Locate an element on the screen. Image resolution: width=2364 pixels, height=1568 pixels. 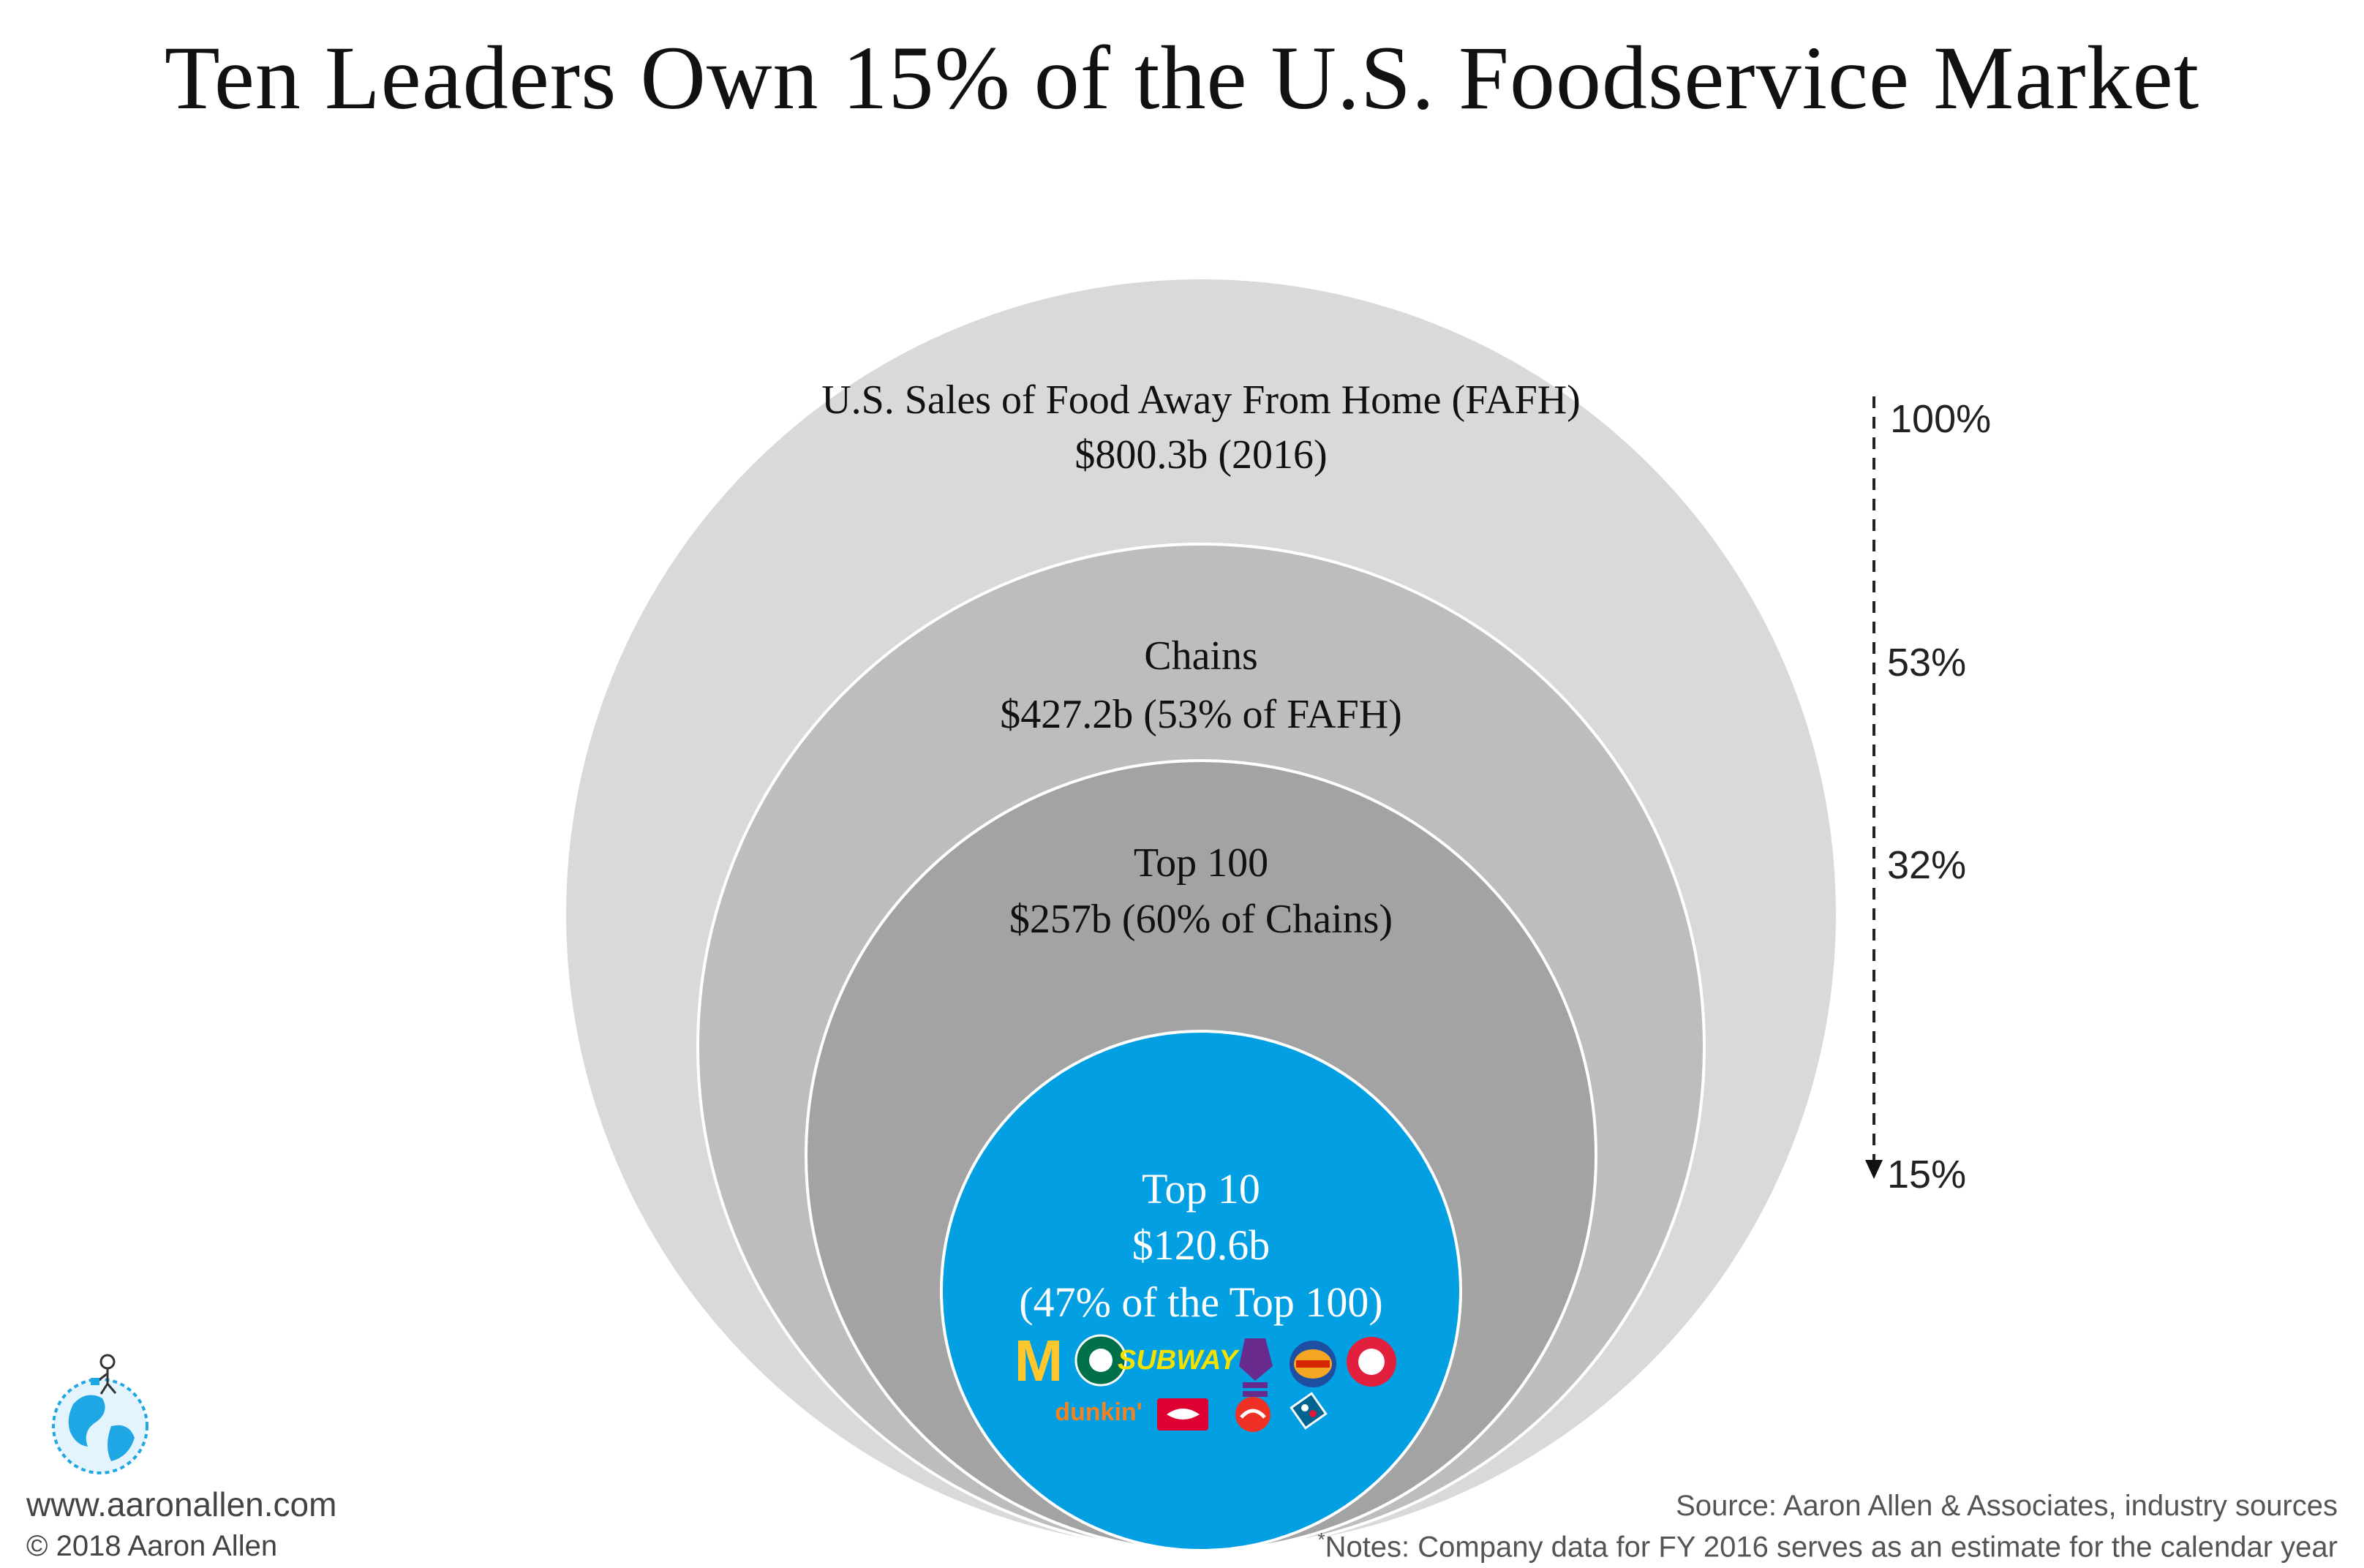
starbucks-logo is located at coordinates (1100, 1360).